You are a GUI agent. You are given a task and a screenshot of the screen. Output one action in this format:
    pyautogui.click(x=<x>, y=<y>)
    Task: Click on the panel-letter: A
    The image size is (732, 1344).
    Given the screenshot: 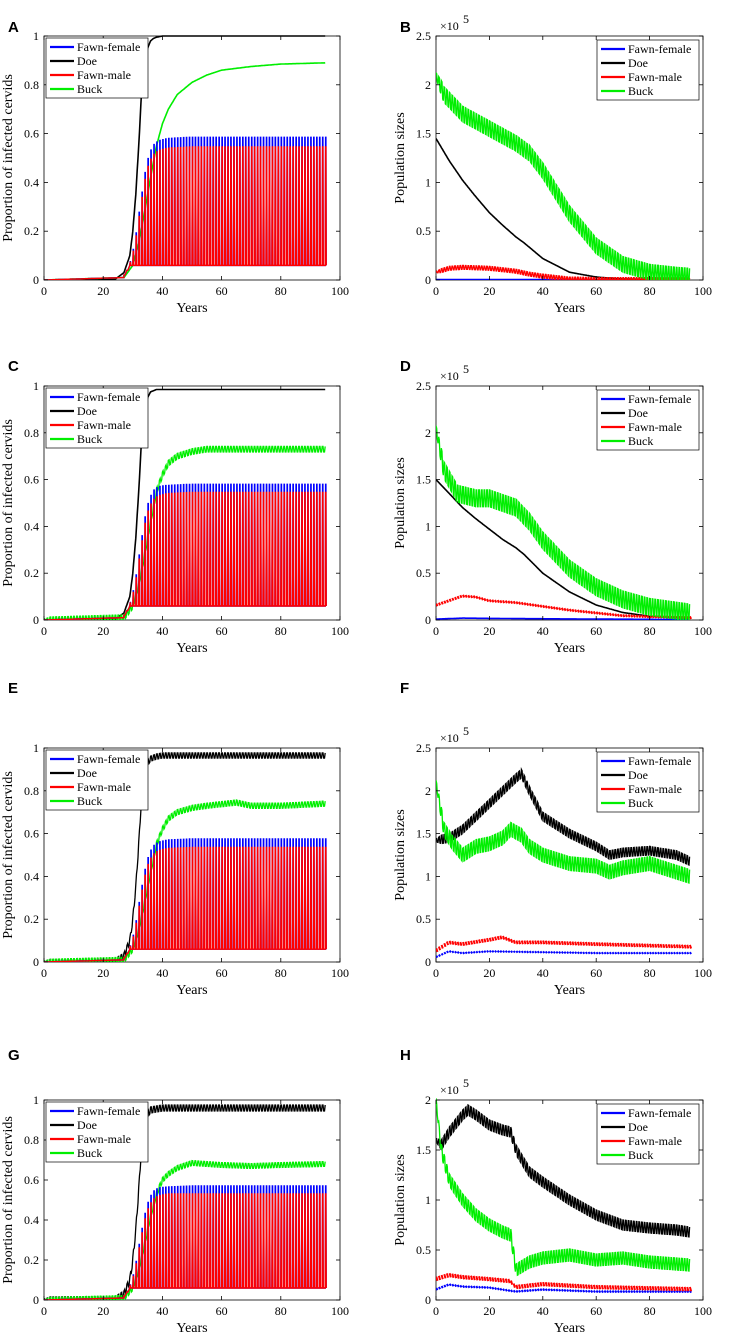 What is the action you would take?
    pyautogui.click(x=13, y=27)
    